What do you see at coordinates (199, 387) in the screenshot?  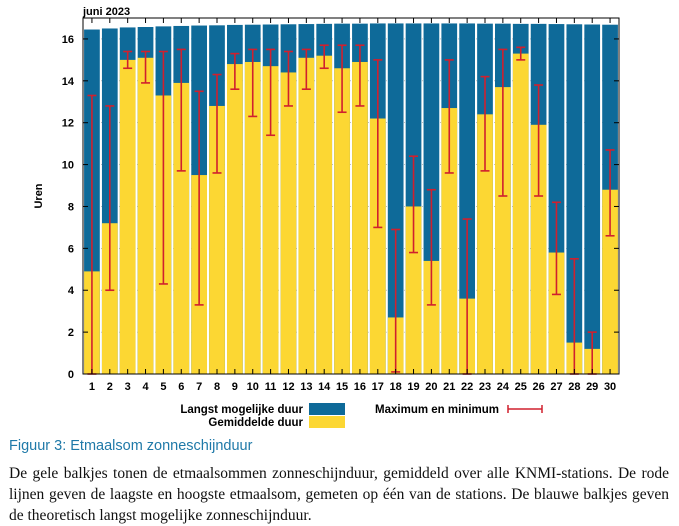 I see `x-tick-label: 7` at bounding box center [199, 387].